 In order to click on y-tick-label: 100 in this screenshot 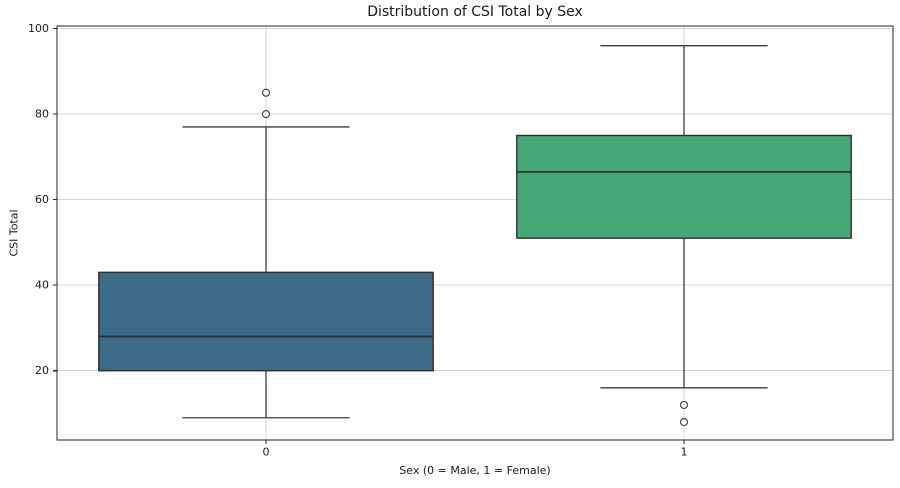, I will do `click(38, 28)`.